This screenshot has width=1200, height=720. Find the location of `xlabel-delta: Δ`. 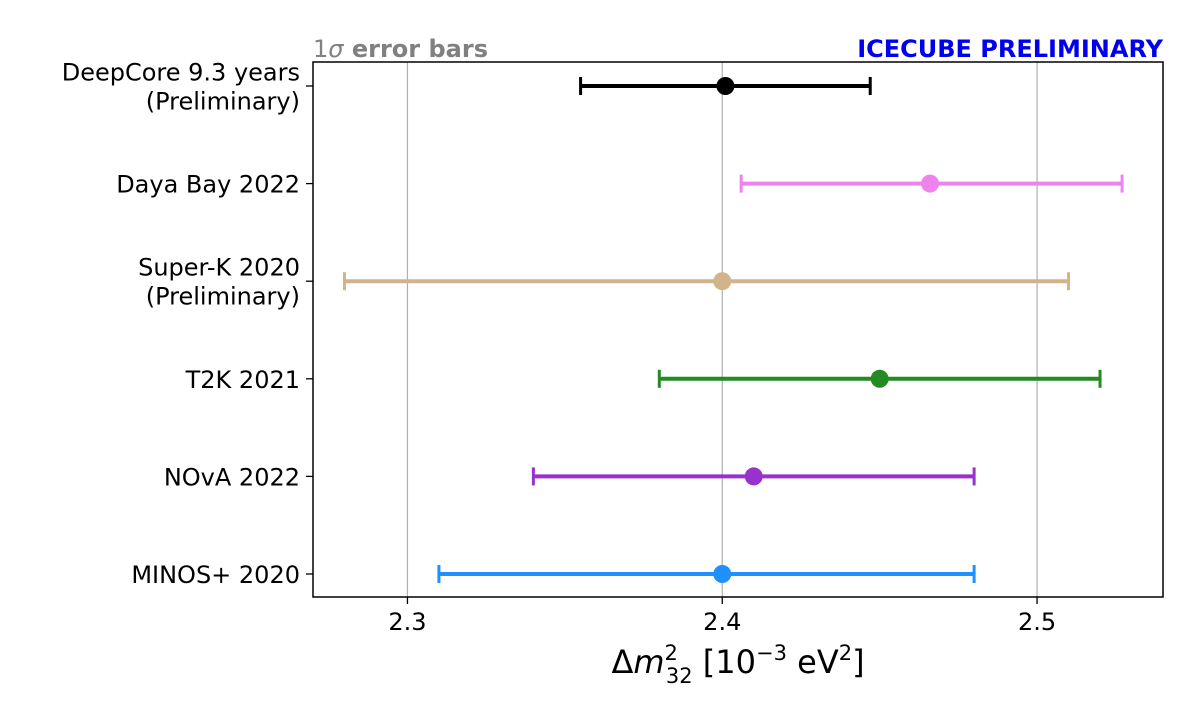

xlabel-delta: Δ is located at coordinates (622, 662).